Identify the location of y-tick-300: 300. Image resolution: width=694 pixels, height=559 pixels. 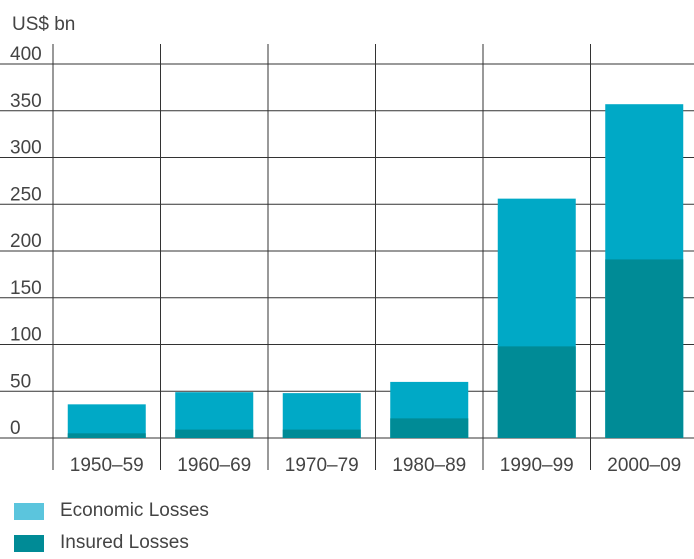
(26, 148).